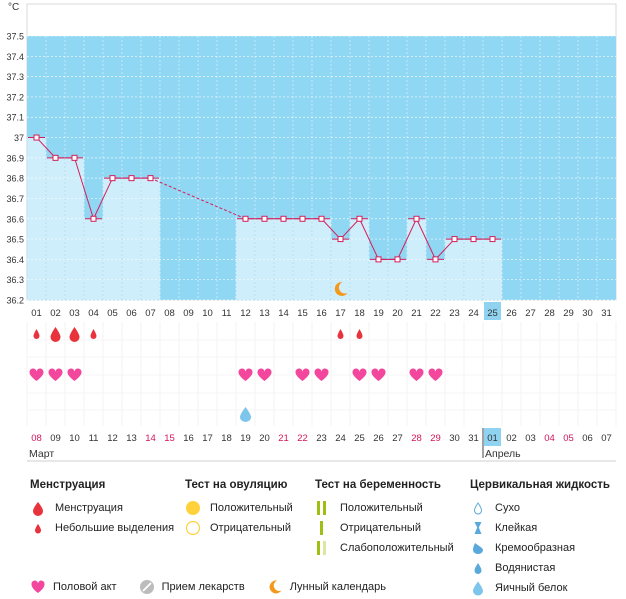 This screenshot has width=626, height=599. Describe the element at coordinates (245, 438) in the screenshot. I see `date-label: 19` at that location.